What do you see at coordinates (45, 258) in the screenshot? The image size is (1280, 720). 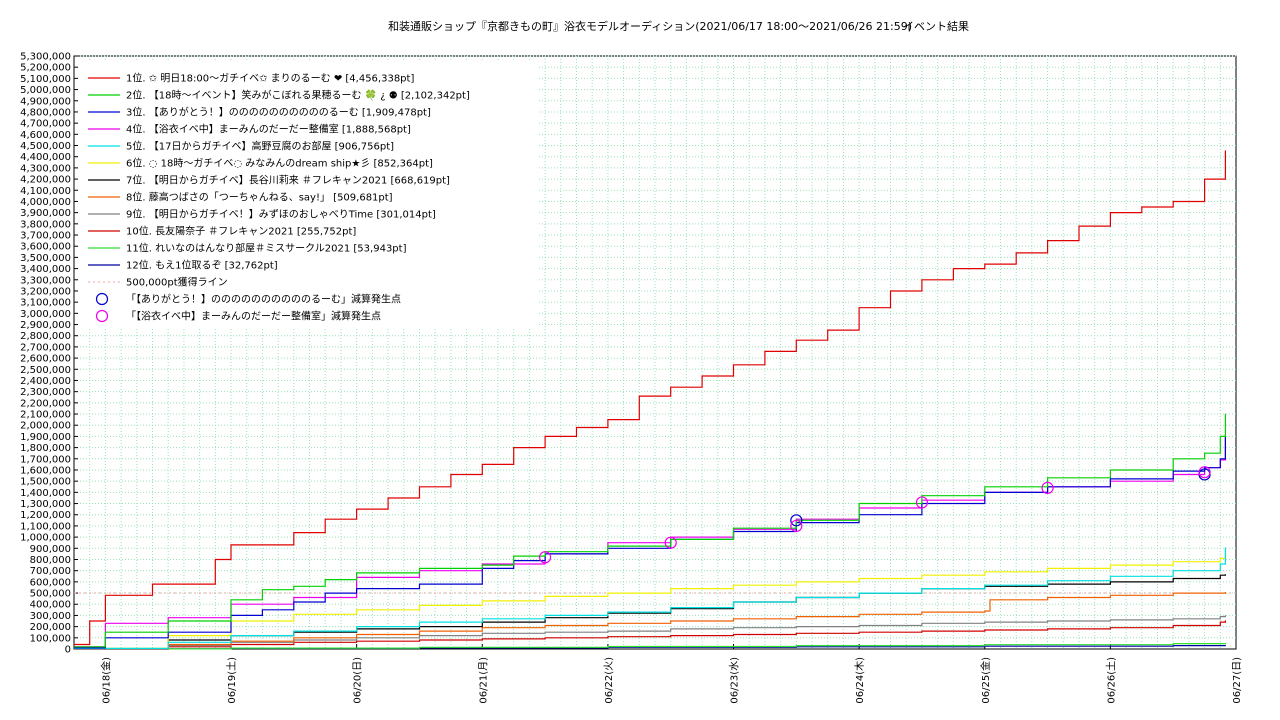 I see `y-tick-label: 3,500,000` at bounding box center [45, 258].